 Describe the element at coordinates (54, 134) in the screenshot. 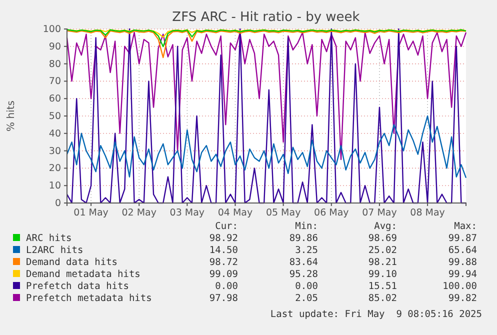

I see `y-tick-label: 40` at that location.